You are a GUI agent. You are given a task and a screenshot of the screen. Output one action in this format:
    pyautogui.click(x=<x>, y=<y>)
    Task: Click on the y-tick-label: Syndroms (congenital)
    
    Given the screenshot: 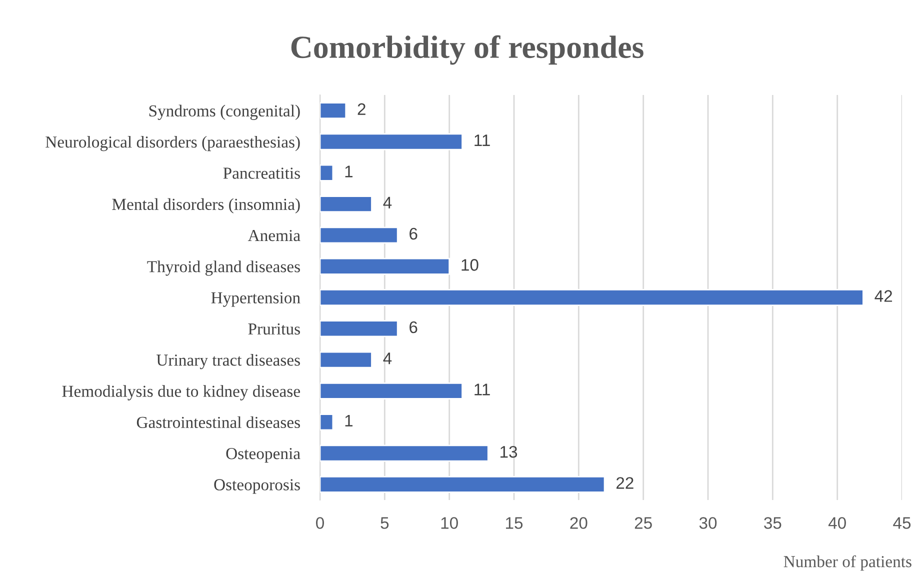 What is the action you would take?
    pyautogui.click(x=224, y=112)
    